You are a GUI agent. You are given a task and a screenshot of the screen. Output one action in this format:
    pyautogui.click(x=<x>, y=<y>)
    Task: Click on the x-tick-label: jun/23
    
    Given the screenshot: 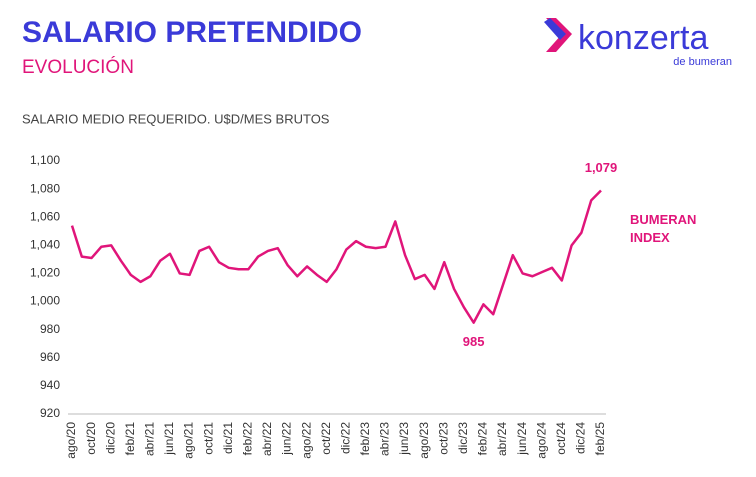 What is the action you would take?
    pyautogui.click(x=404, y=439)
    